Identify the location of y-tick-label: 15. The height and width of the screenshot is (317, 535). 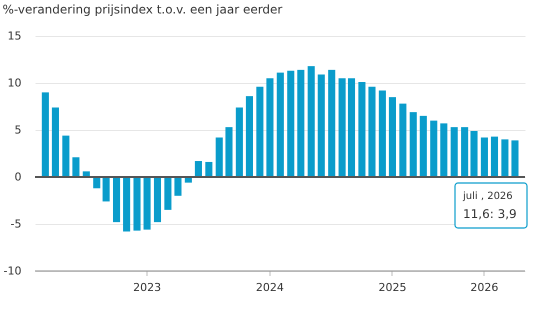
(15, 36).